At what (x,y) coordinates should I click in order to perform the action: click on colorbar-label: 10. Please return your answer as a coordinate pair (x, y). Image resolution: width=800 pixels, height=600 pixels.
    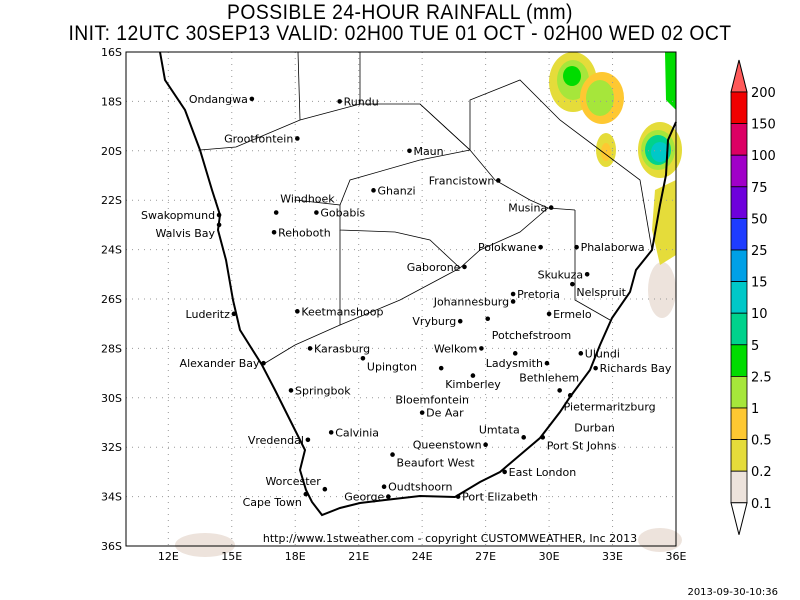
    Looking at the image, I should click on (759, 314).